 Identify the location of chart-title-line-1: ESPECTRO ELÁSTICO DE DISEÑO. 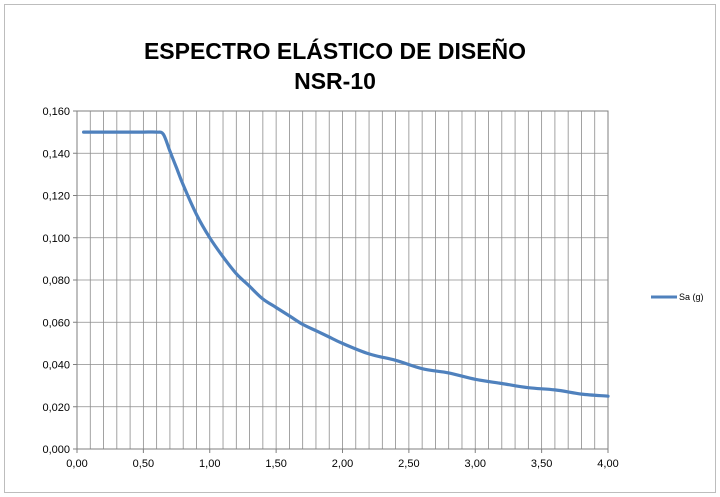
(335, 50).